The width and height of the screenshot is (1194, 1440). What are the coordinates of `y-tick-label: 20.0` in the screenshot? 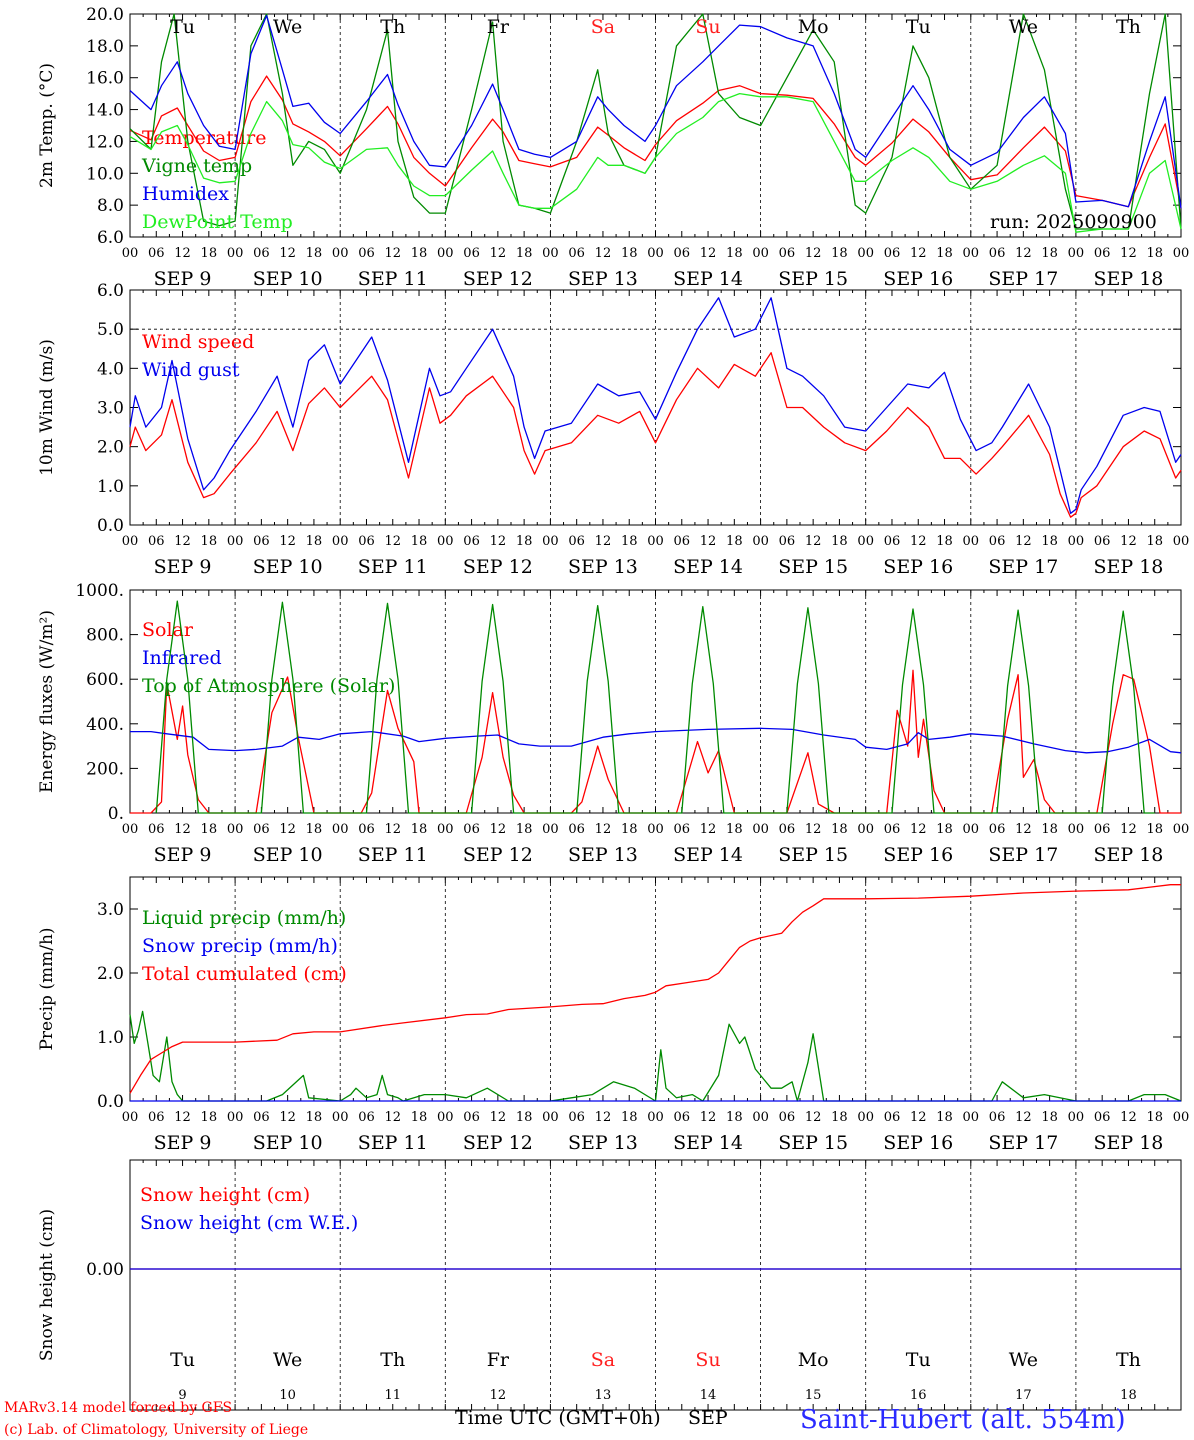 It's located at (105, 15).